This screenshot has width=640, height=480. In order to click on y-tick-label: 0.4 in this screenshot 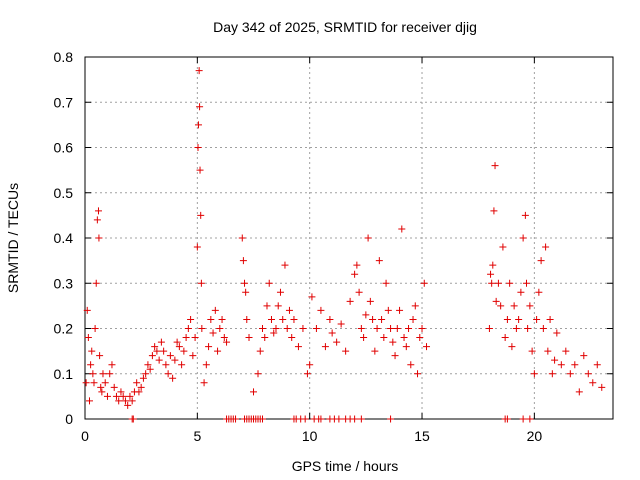, I will do `click(64, 238)`.